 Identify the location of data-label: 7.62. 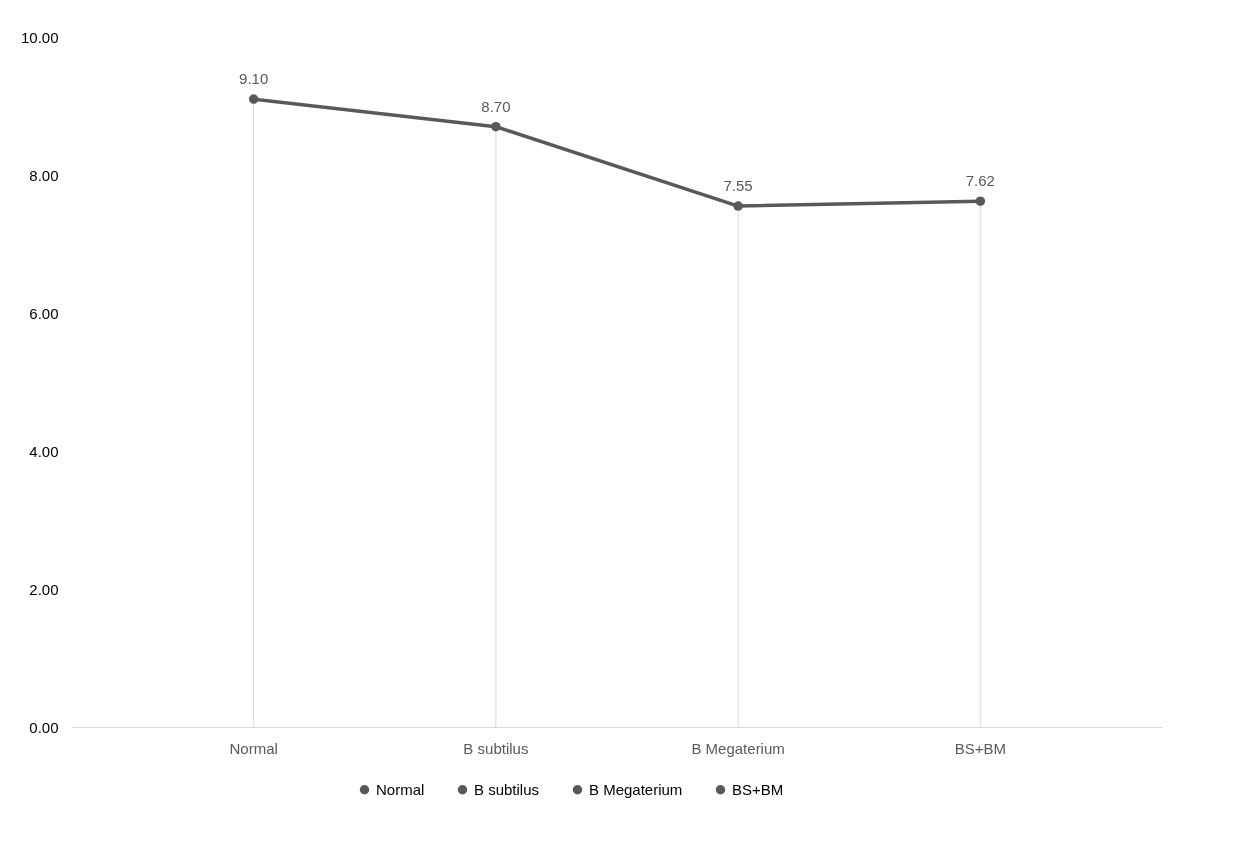
(980, 181).